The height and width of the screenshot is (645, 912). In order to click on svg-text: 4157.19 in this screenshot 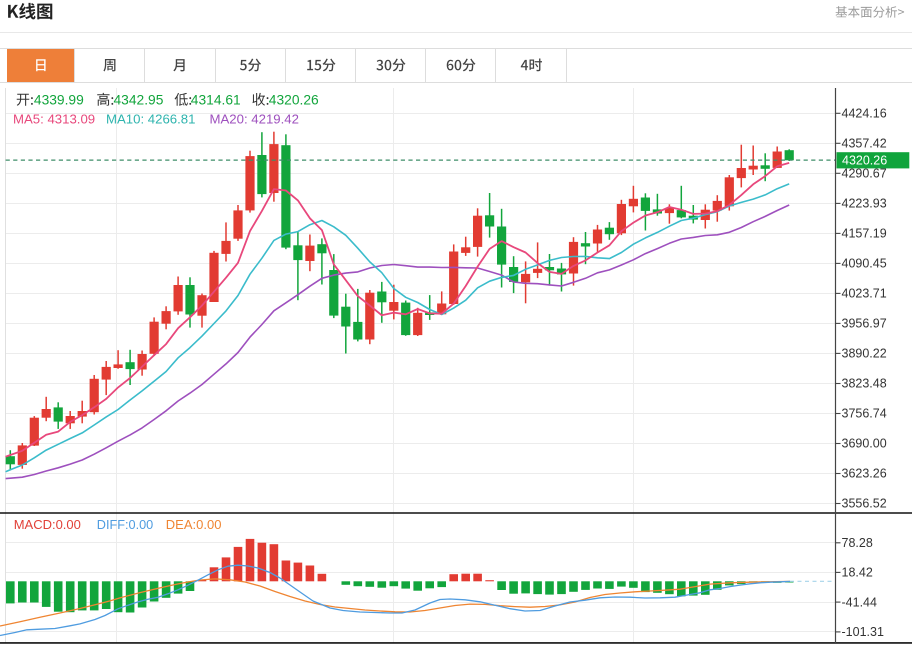, I will do `click(864, 234)`.